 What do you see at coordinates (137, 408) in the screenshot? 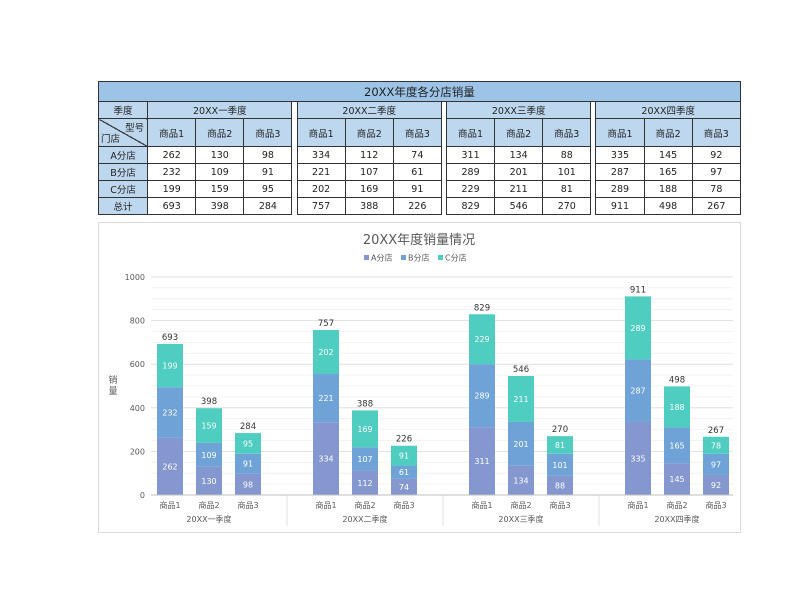
I see `y-tick-label: 400` at bounding box center [137, 408].